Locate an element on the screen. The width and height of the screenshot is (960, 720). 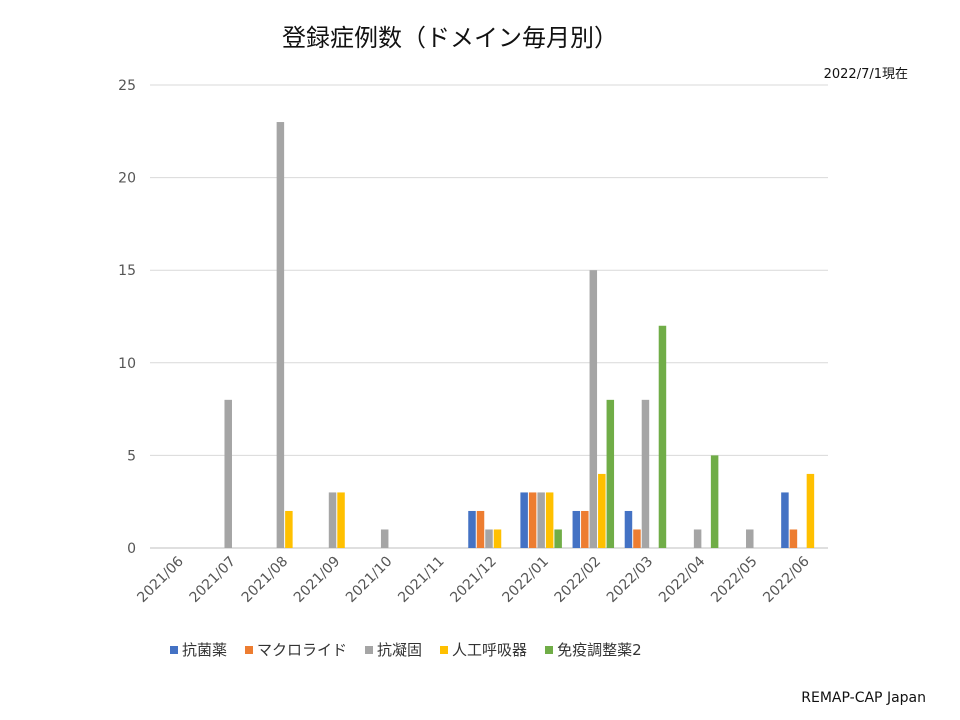
x-tick-label: 2021/08 is located at coordinates (265, 580).